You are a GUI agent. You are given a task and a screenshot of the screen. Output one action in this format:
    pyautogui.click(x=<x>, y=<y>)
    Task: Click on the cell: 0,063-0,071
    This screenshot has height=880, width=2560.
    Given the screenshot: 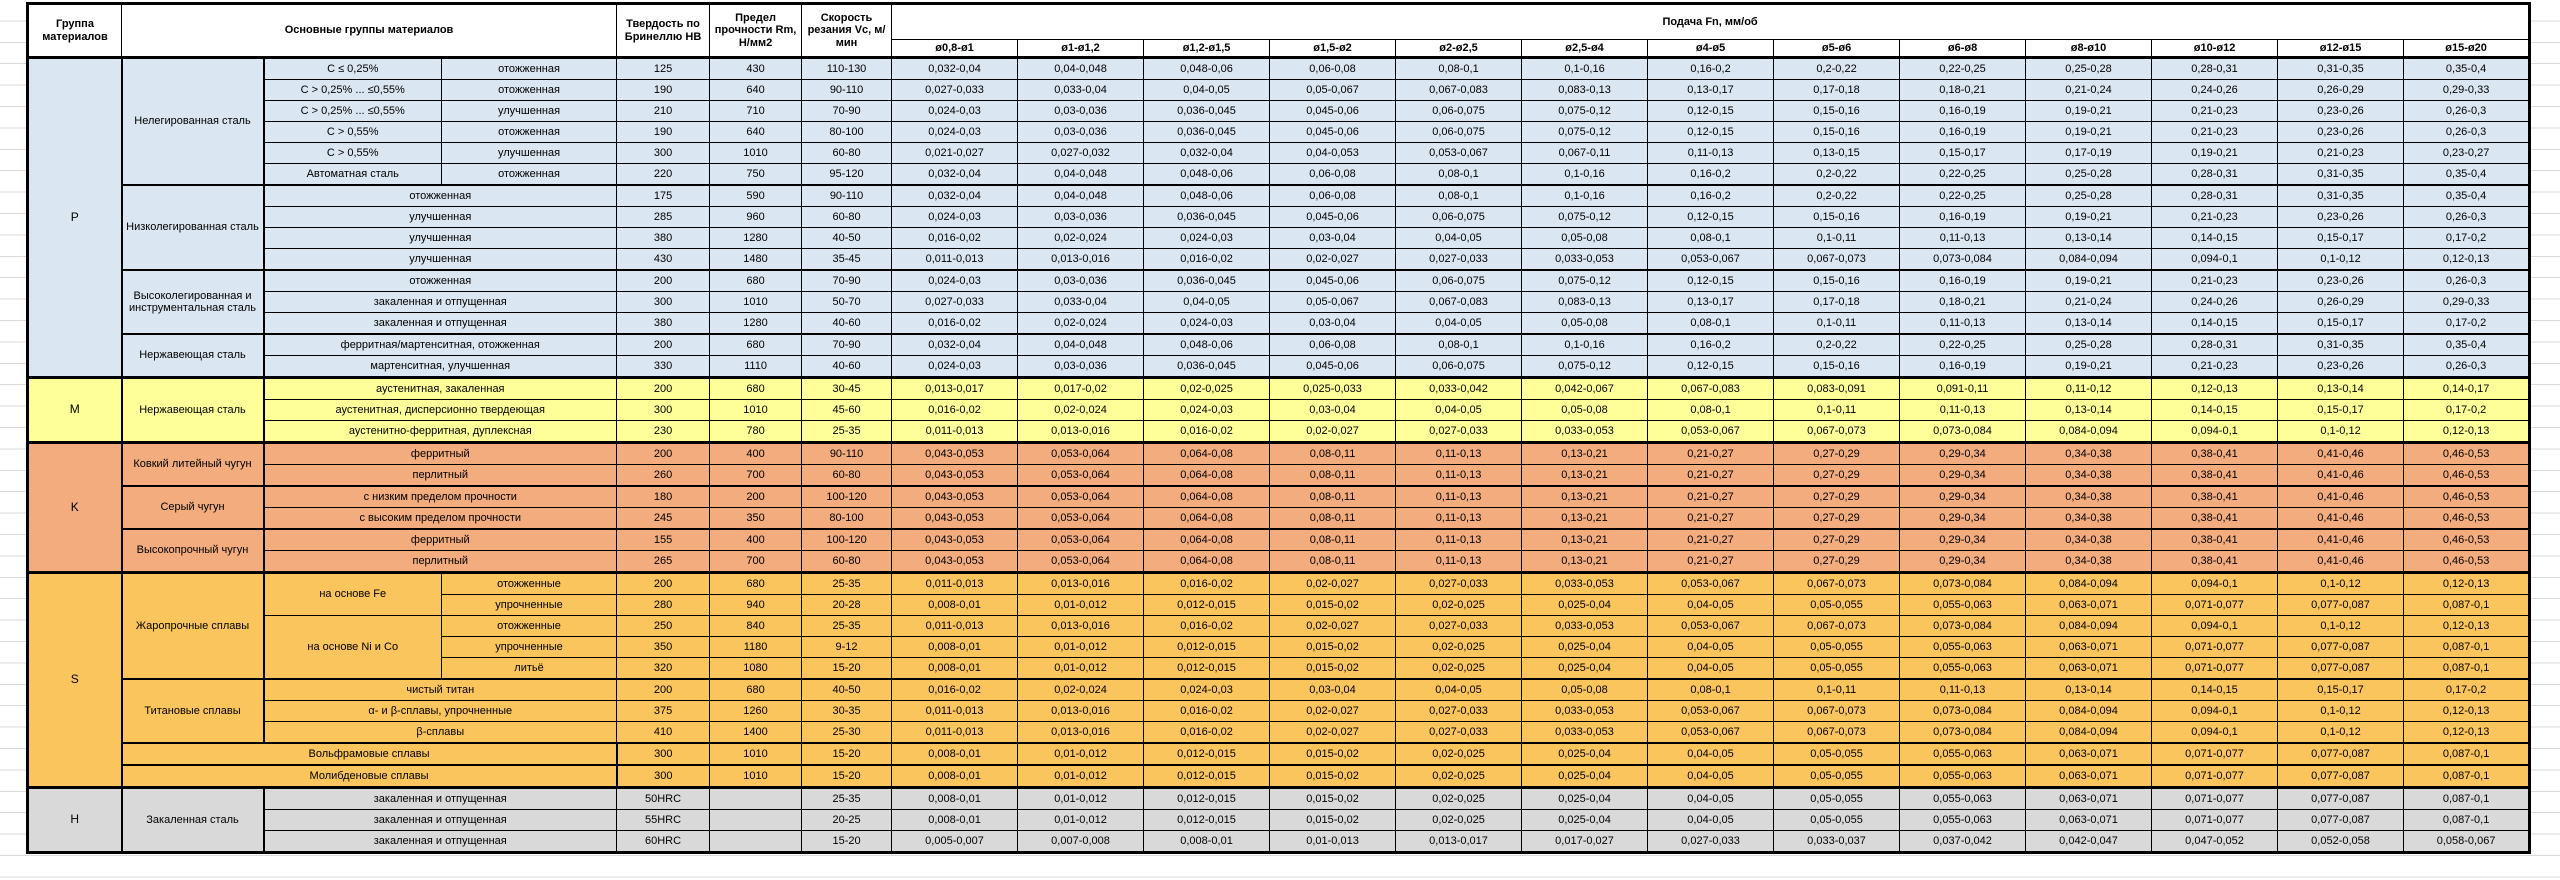 What is the action you would take?
    pyautogui.click(x=2089, y=668)
    